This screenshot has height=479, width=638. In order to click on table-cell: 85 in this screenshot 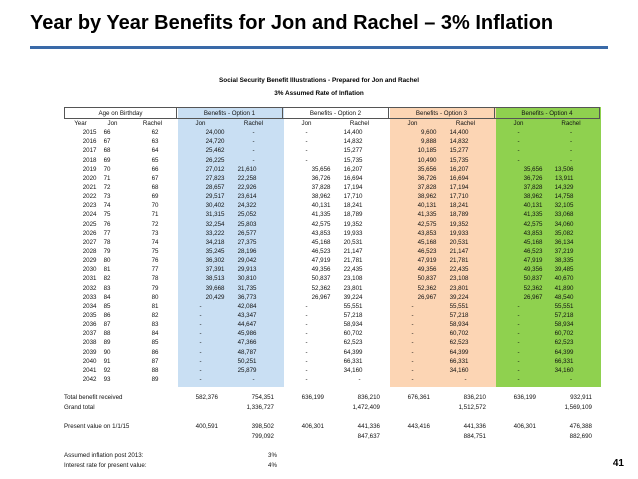, I will do `click(155, 343)`.